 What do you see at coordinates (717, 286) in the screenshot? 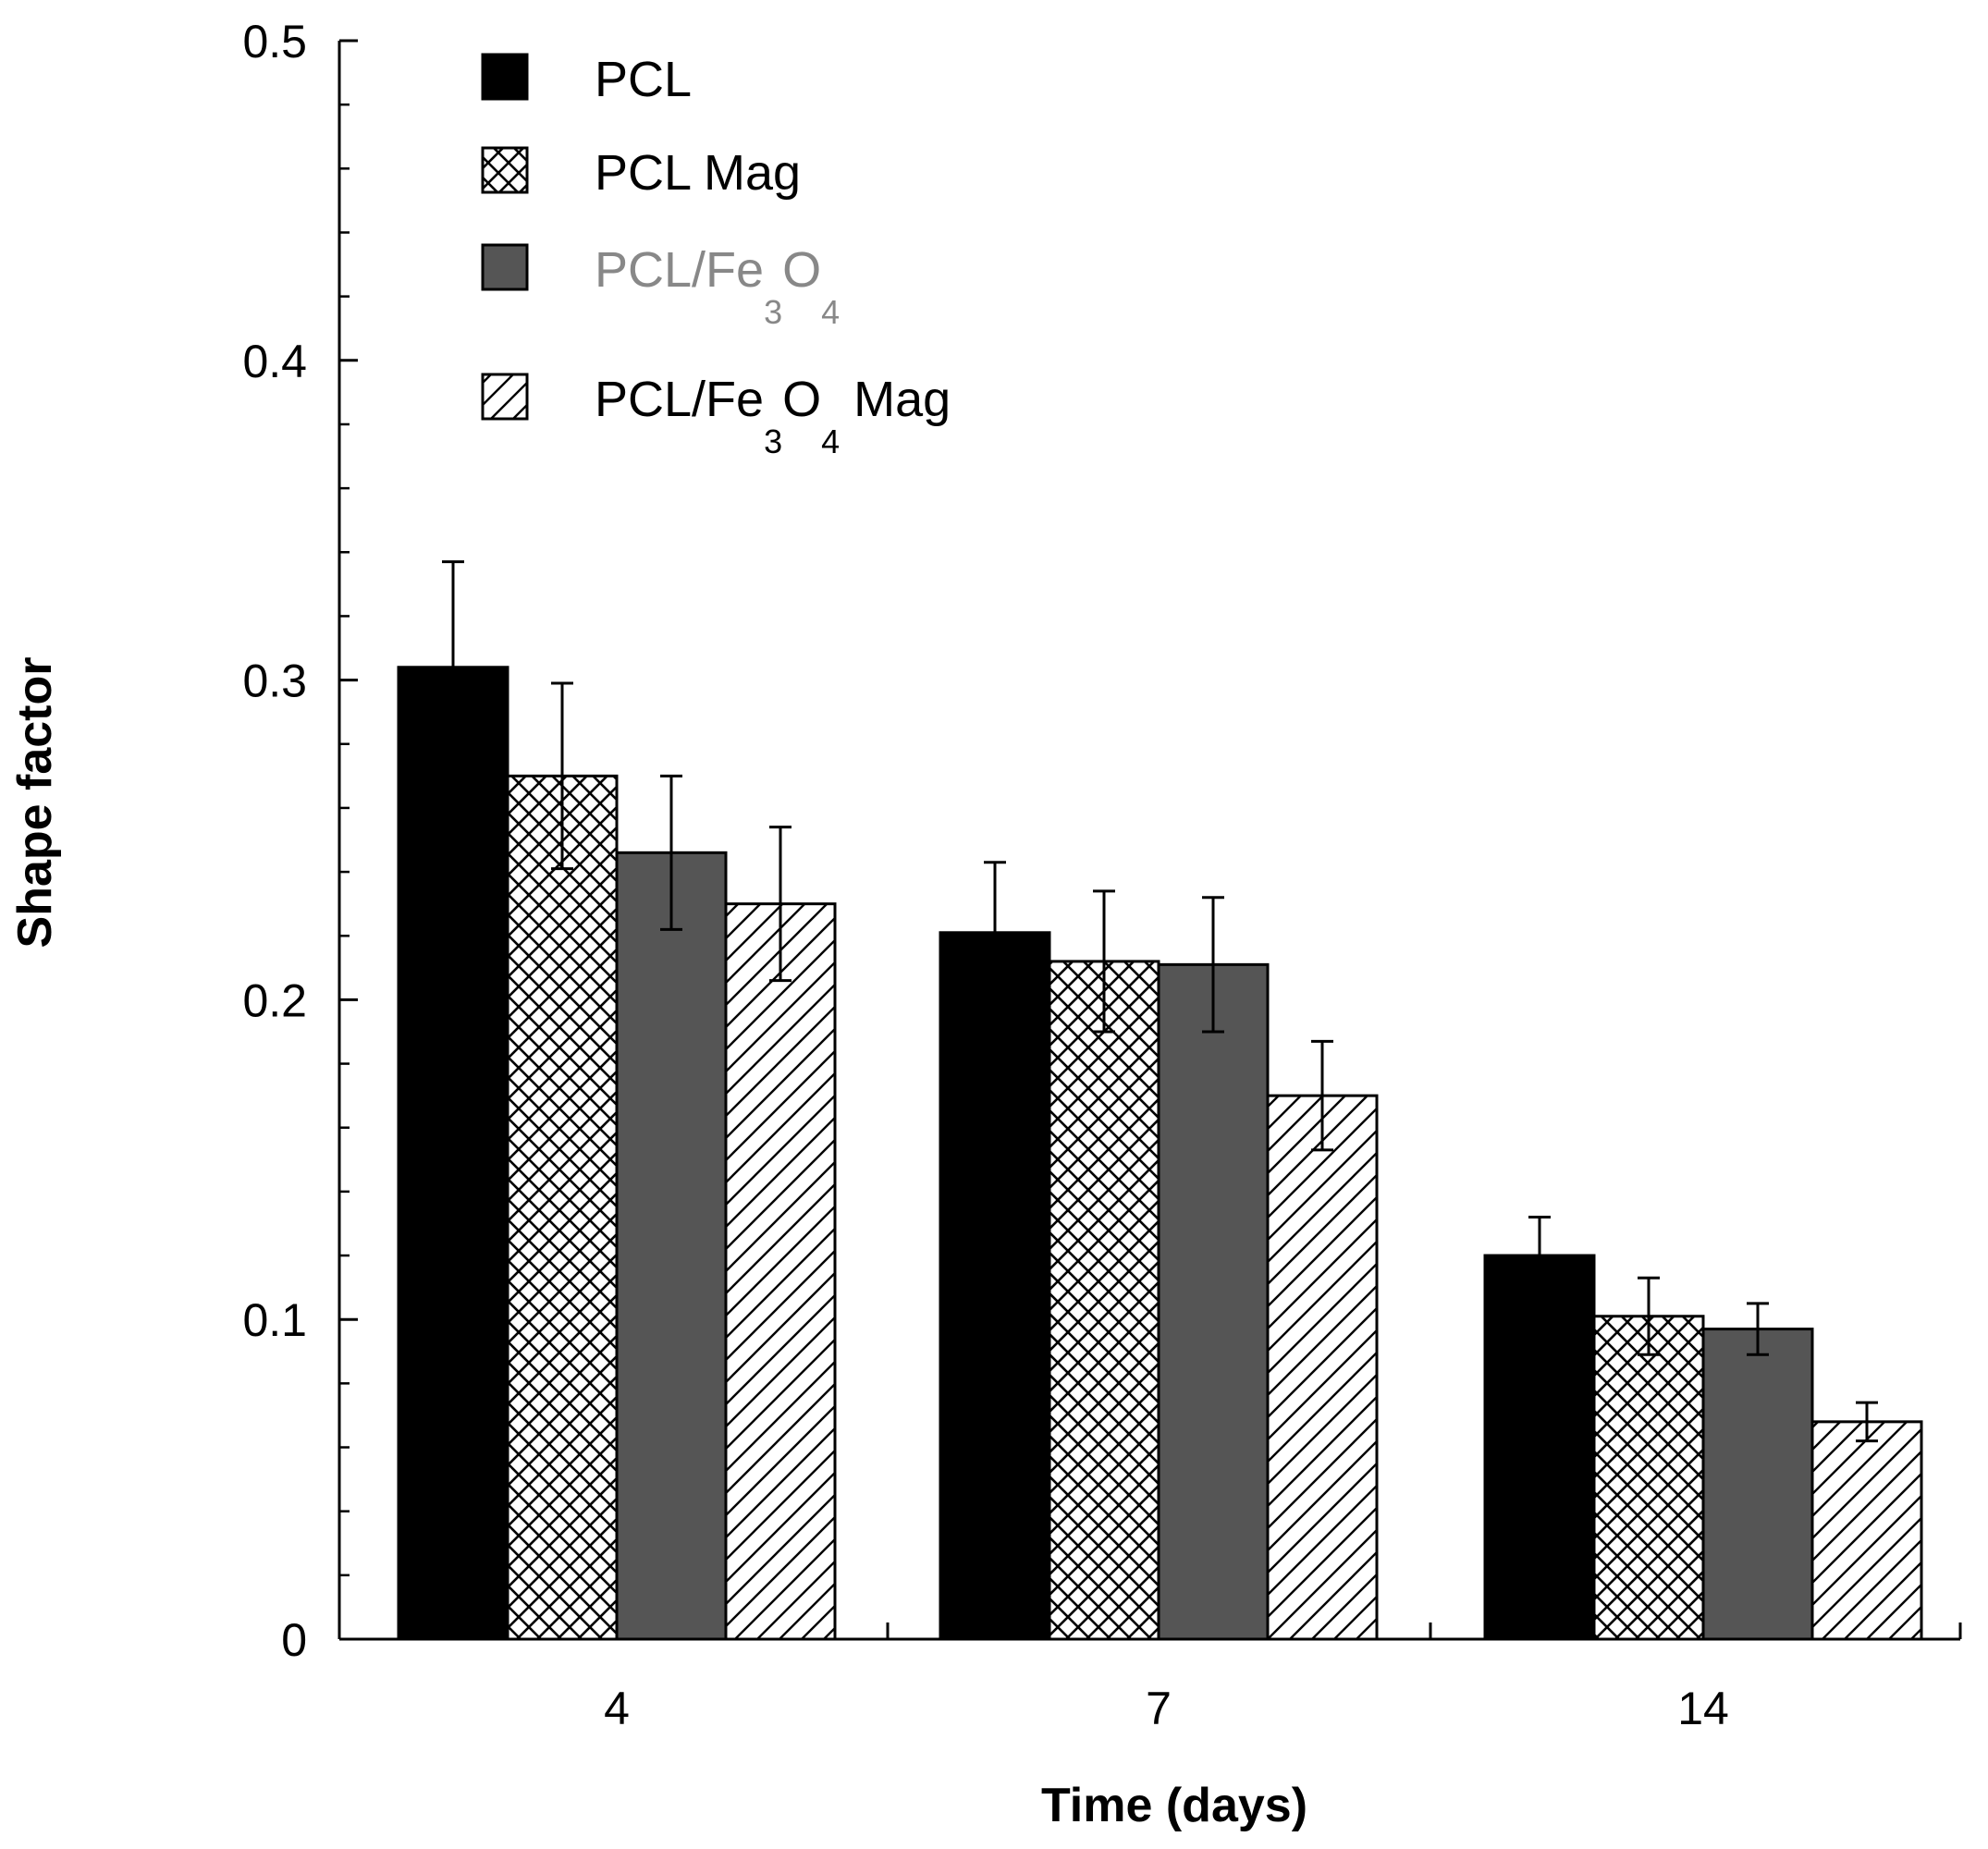
I see `legend-label: PCL/Fe3O4` at bounding box center [717, 286].